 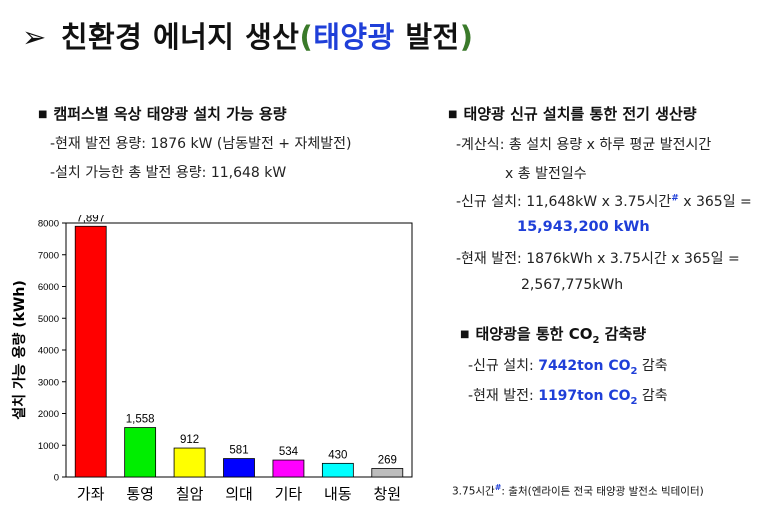 What do you see at coordinates (48, 446) in the screenshot?
I see `y-tick-label: 1000` at bounding box center [48, 446].